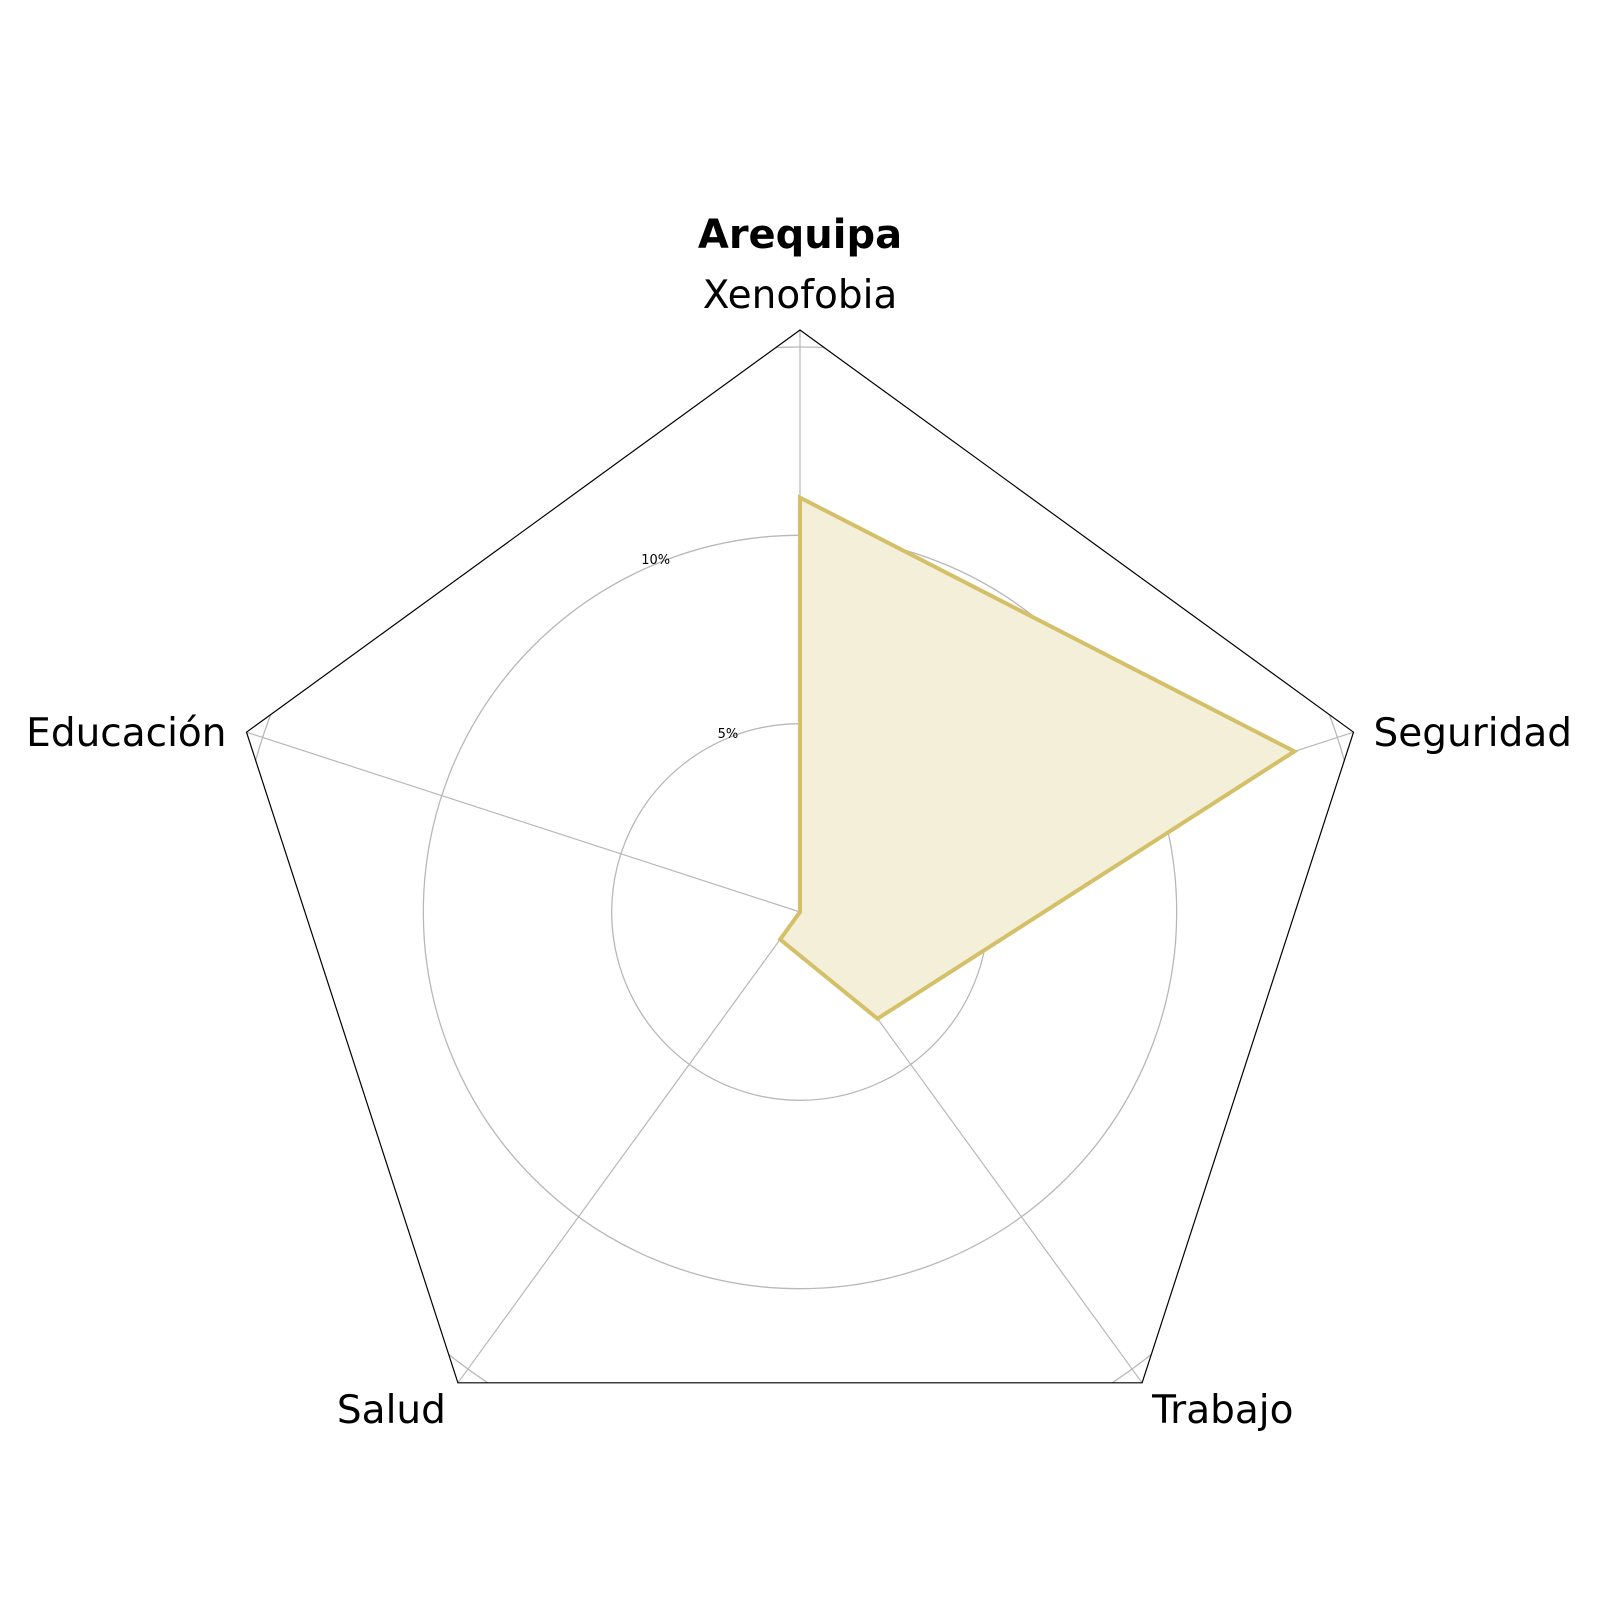 The image size is (1600, 1600). Describe the element at coordinates (800, 235) in the screenshot. I see `chart-title: Arequipa` at that location.